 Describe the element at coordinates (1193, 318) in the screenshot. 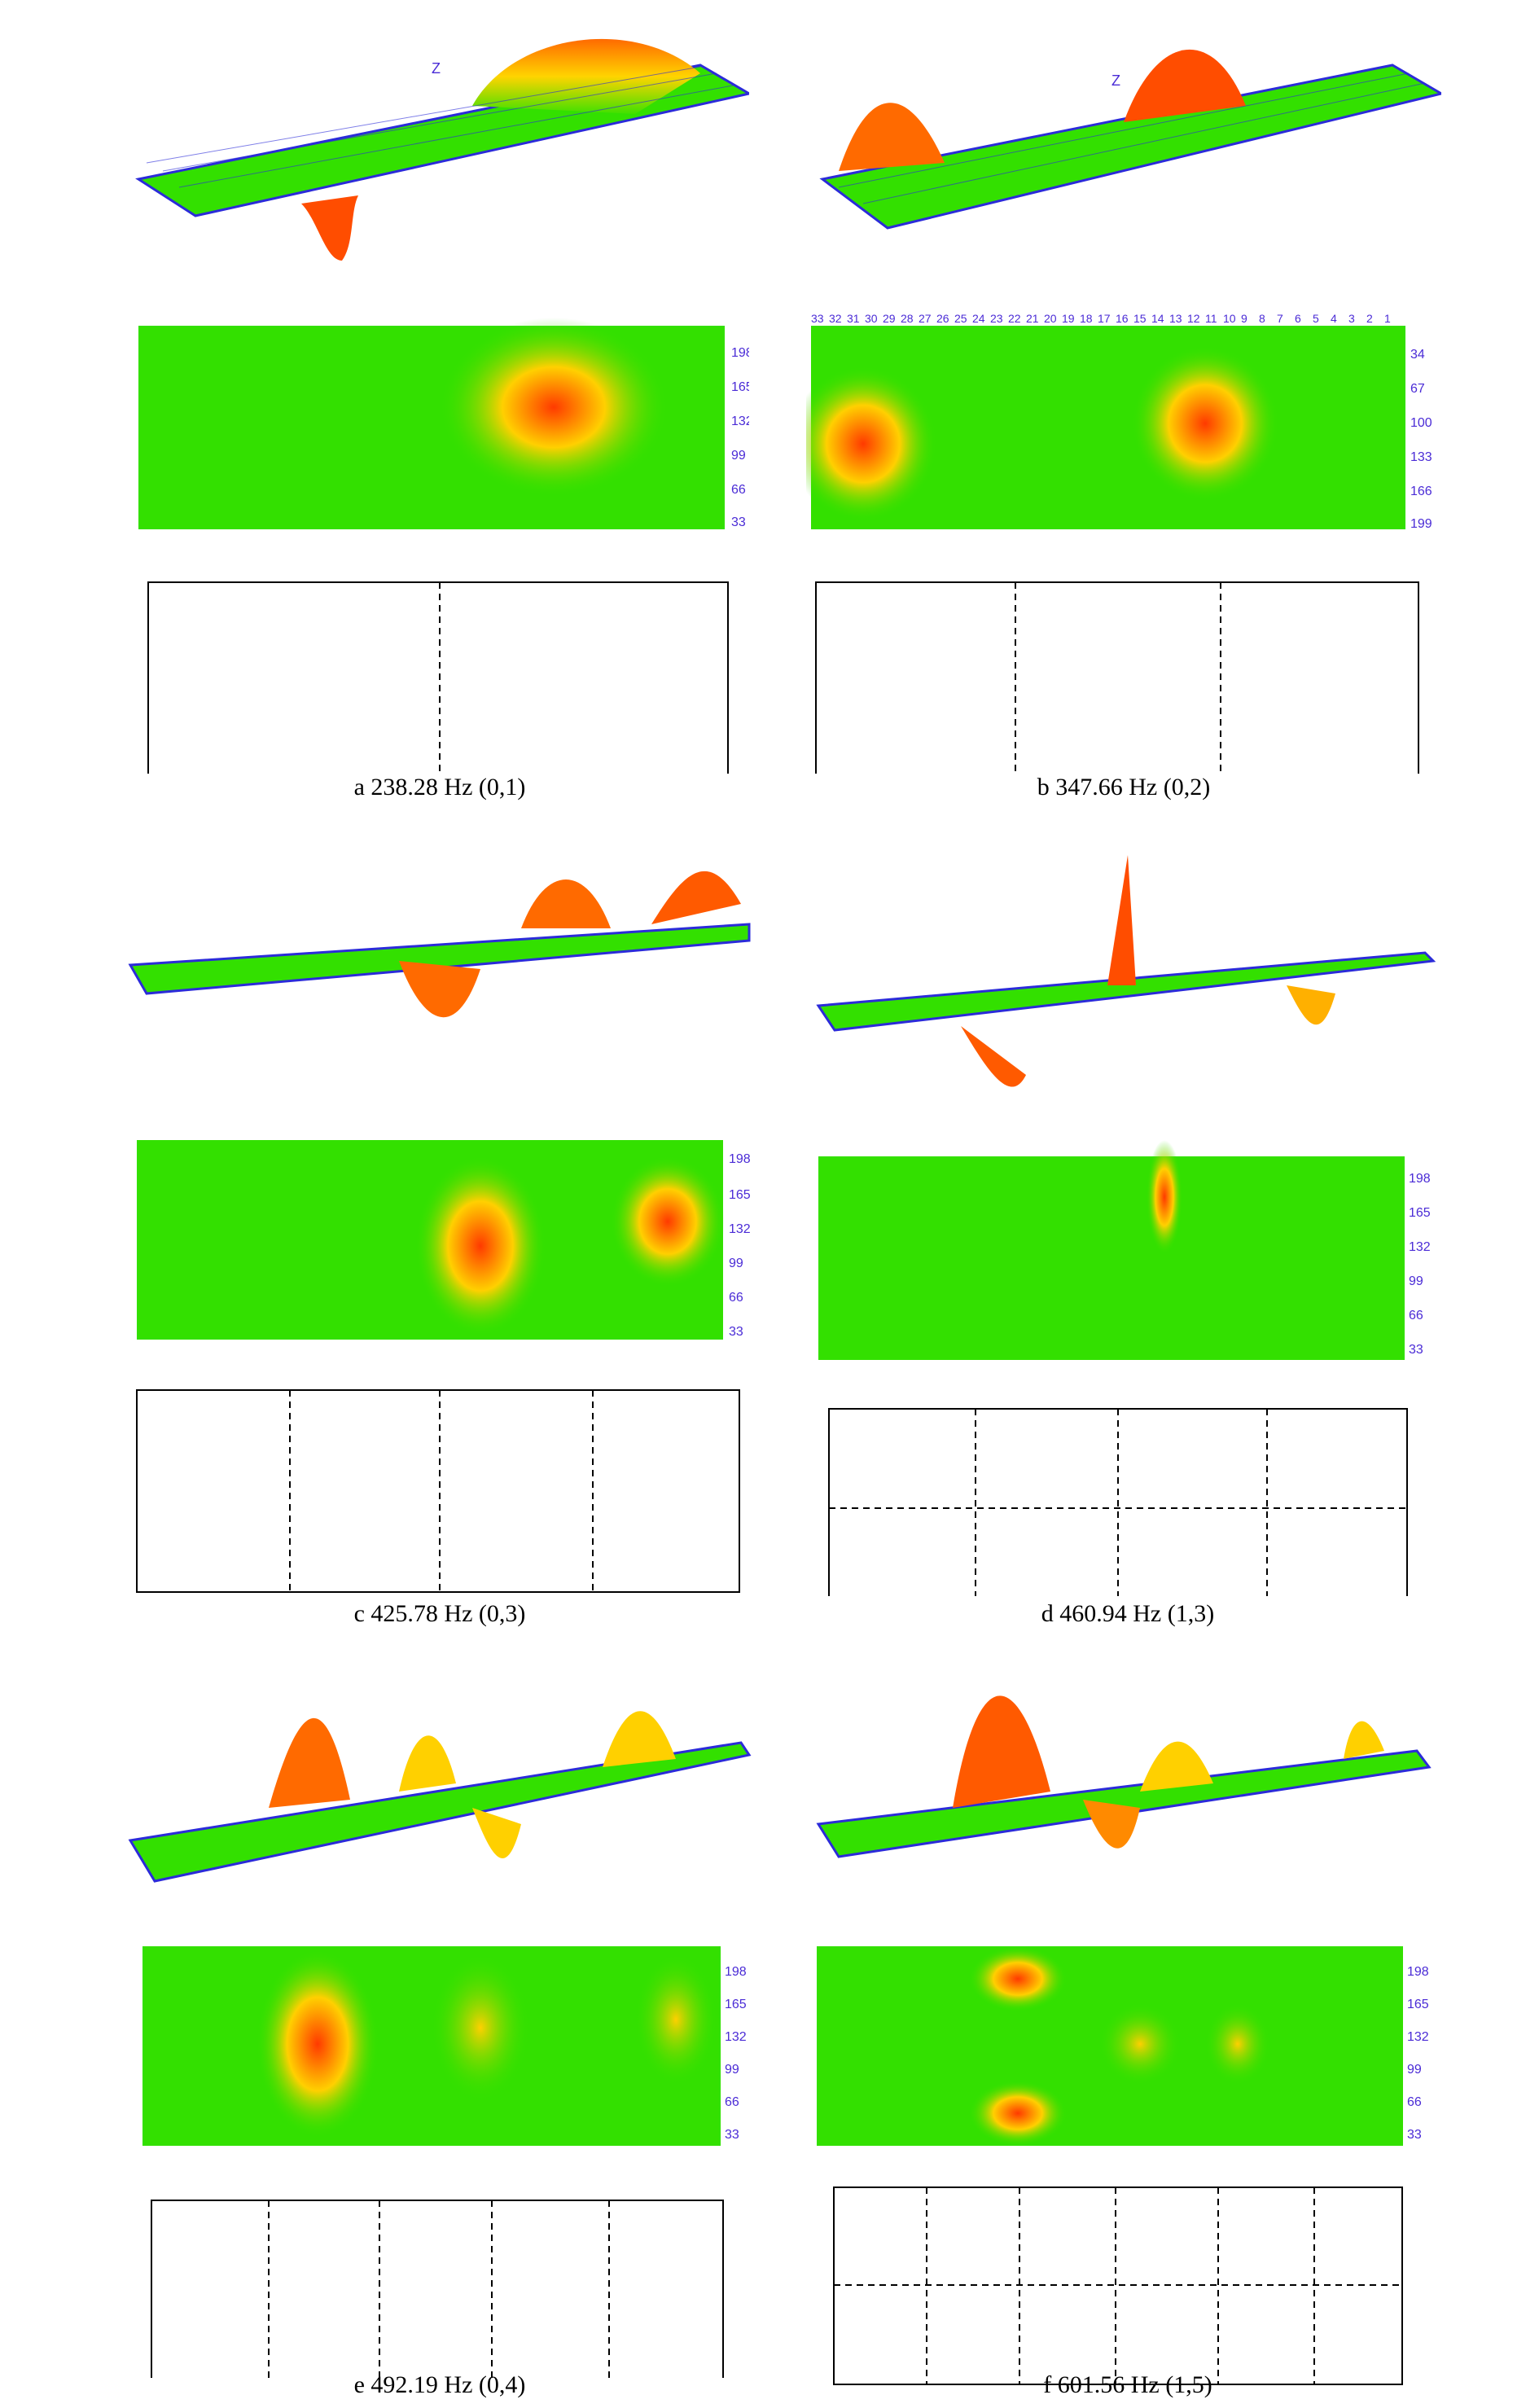

I see `axis-tick-top: 12` at that location.